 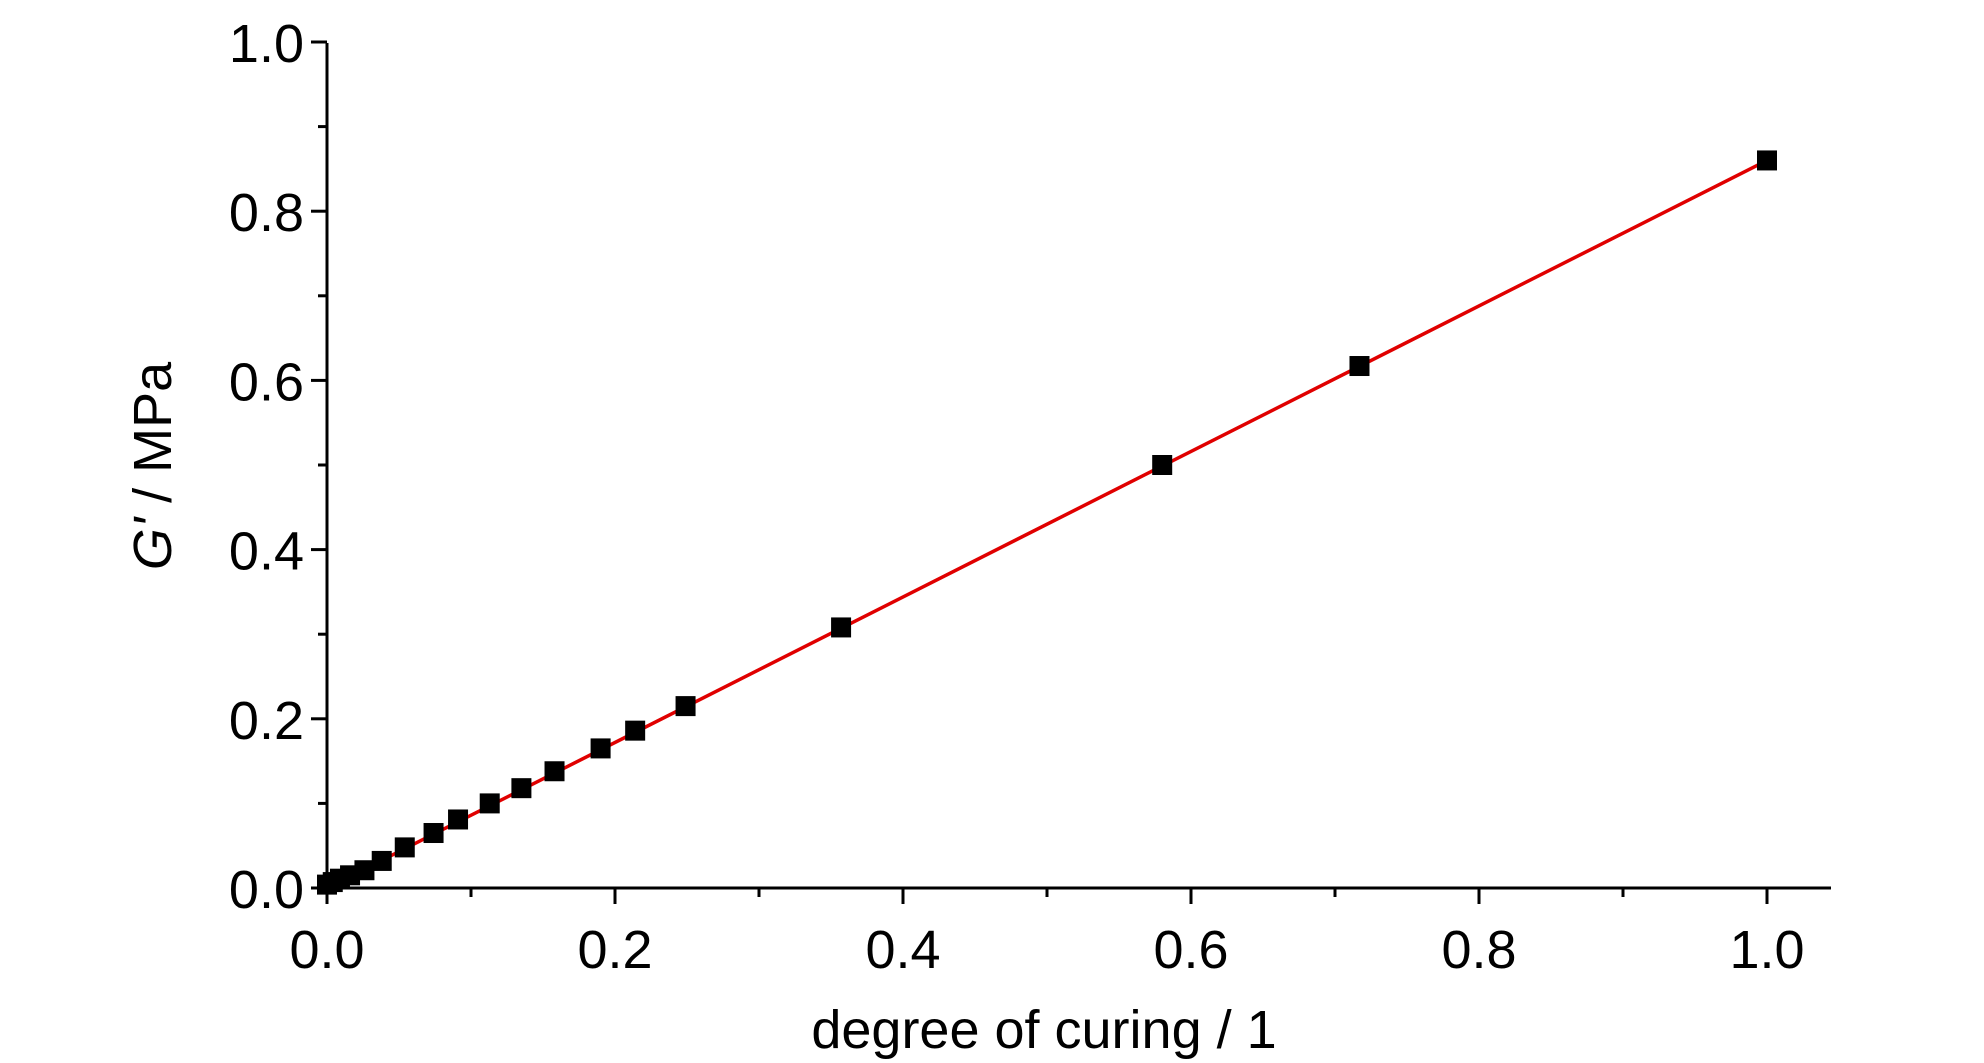 What do you see at coordinates (1043, 1030) in the screenshot?
I see `x-axis-title: degree of curing / 1` at bounding box center [1043, 1030].